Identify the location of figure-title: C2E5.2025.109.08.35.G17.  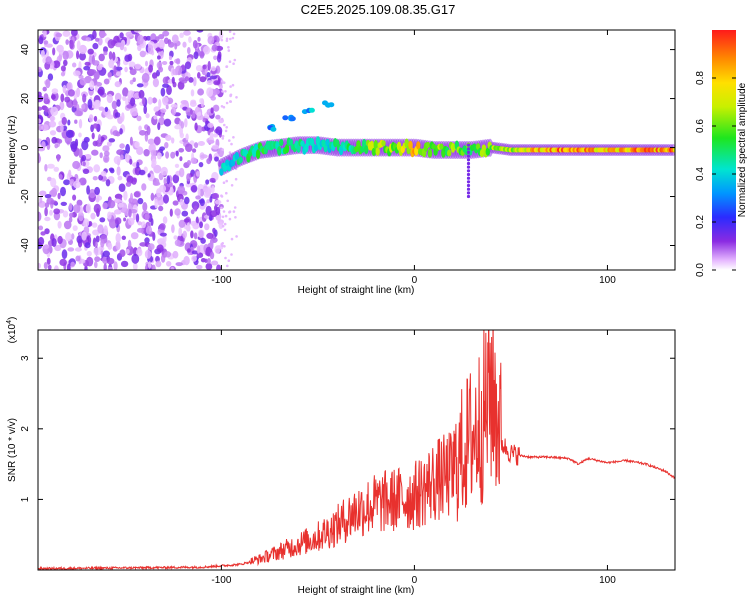
(378, 9).